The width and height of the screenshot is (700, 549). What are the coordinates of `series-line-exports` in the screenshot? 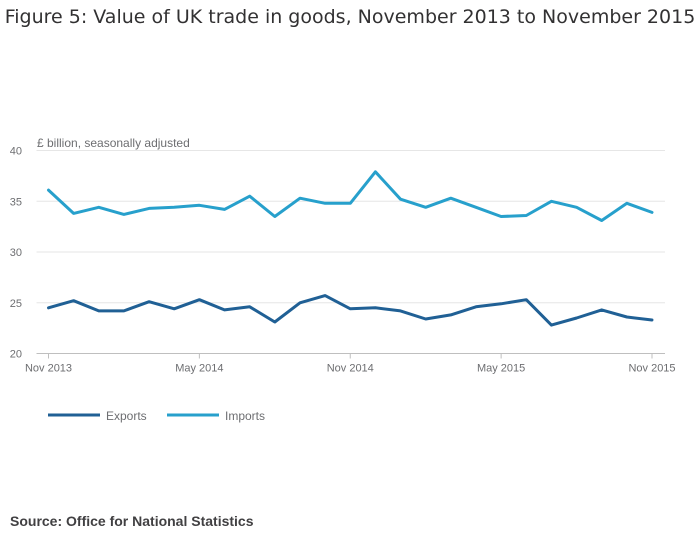 It's located at (350, 310).